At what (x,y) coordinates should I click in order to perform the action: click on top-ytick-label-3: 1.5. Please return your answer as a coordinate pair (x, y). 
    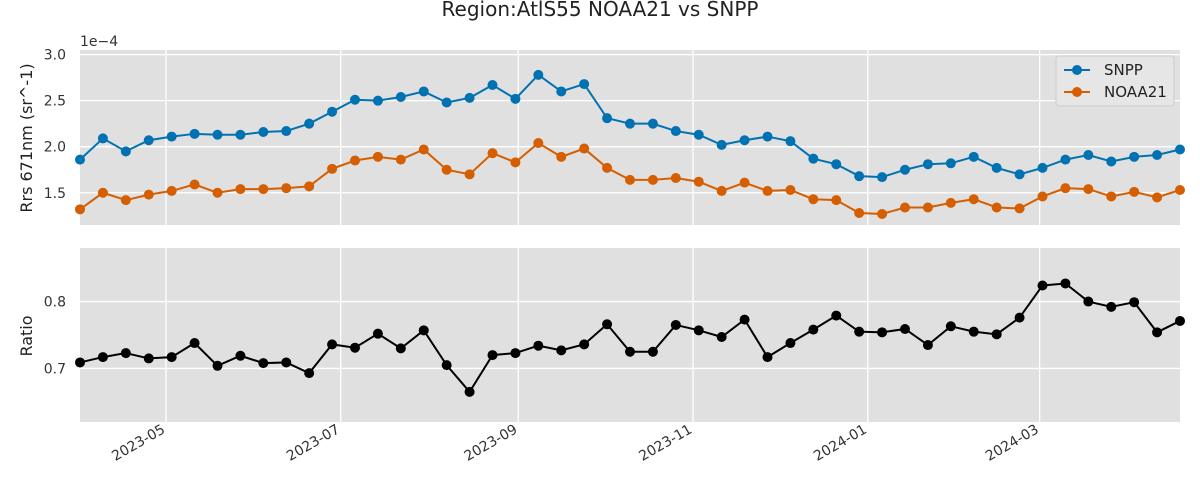
    Looking at the image, I should click on (55, 194).